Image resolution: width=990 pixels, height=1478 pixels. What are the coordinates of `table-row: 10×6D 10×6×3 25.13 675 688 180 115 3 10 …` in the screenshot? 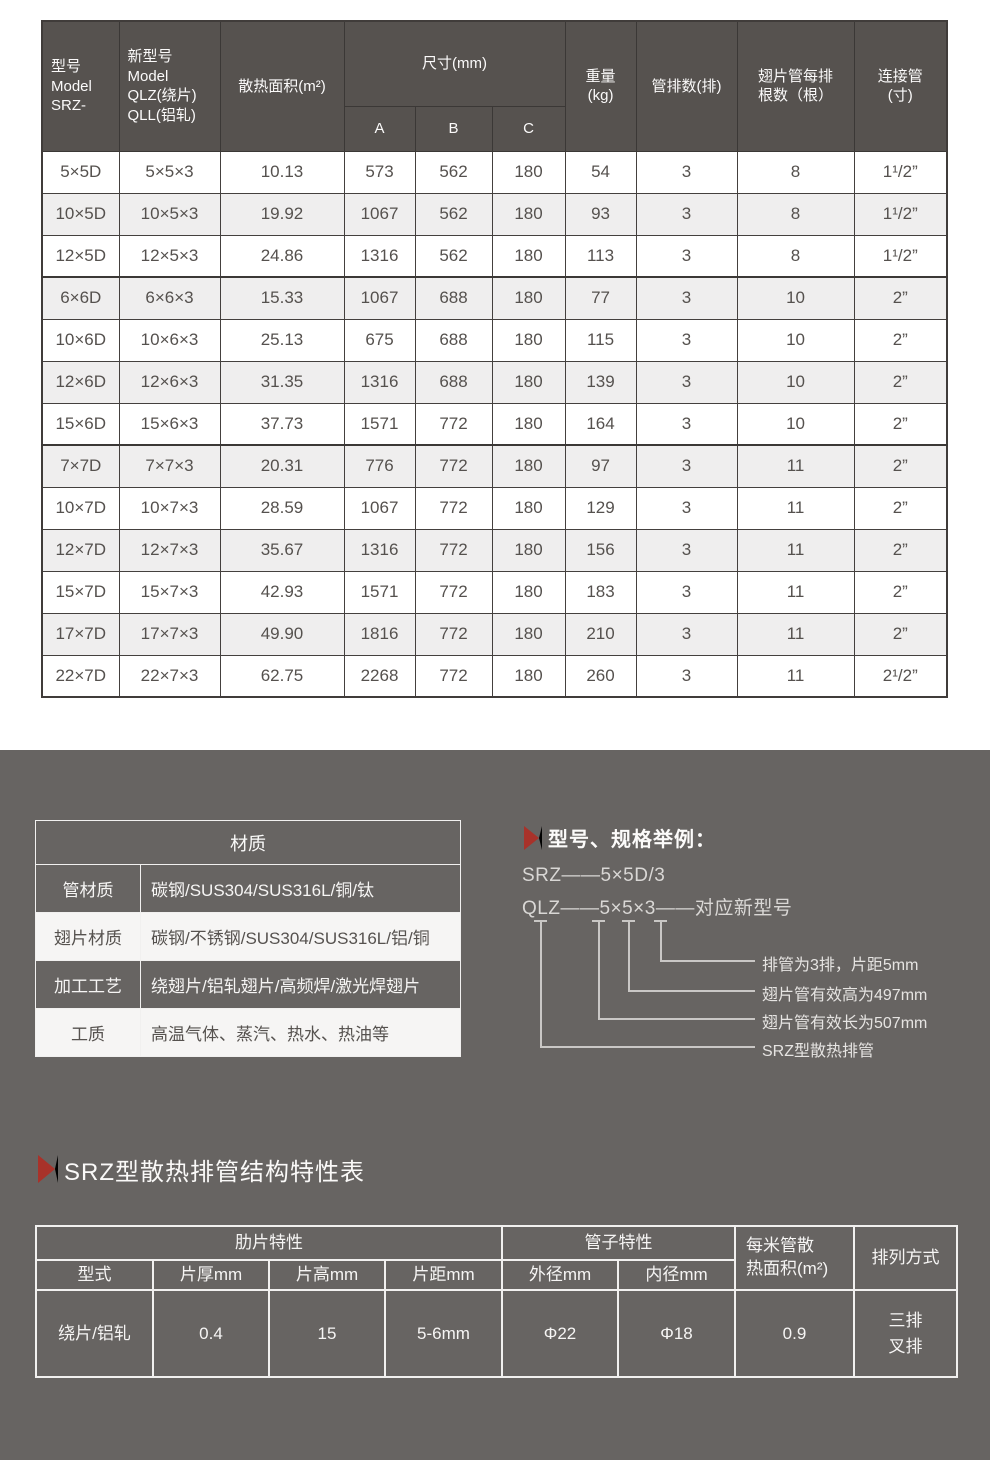 It's located at (494, 340).